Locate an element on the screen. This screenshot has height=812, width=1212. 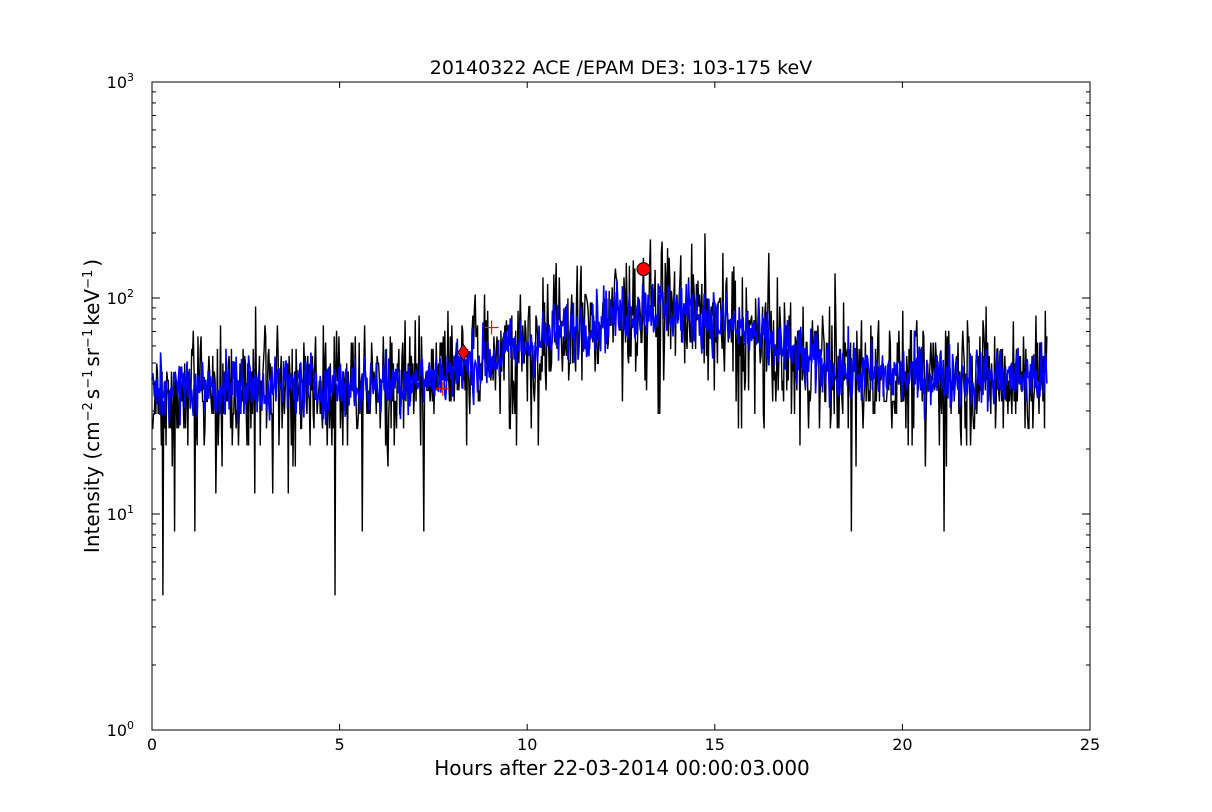
y-label-s: s is located at coordinates (92, 394).